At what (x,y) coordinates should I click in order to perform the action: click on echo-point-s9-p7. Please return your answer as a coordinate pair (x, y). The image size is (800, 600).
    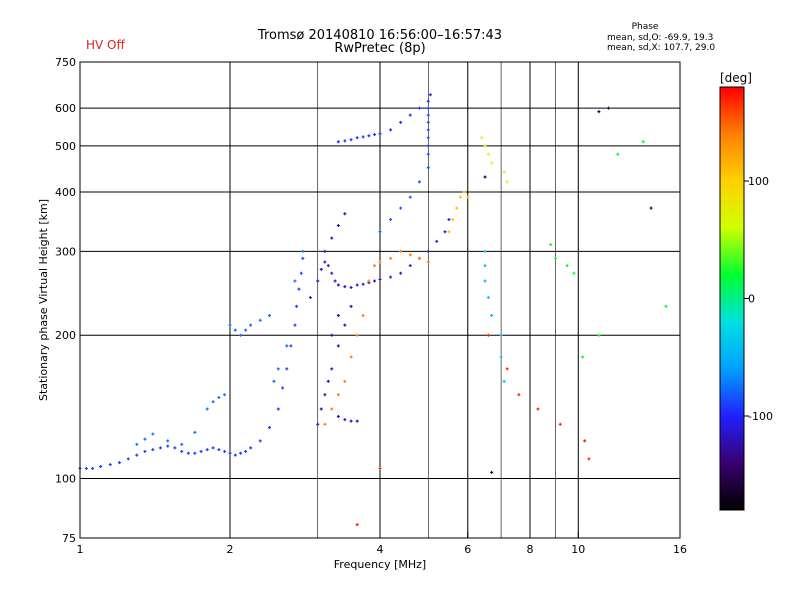
    Looking at the image, I should click on (504, 381).